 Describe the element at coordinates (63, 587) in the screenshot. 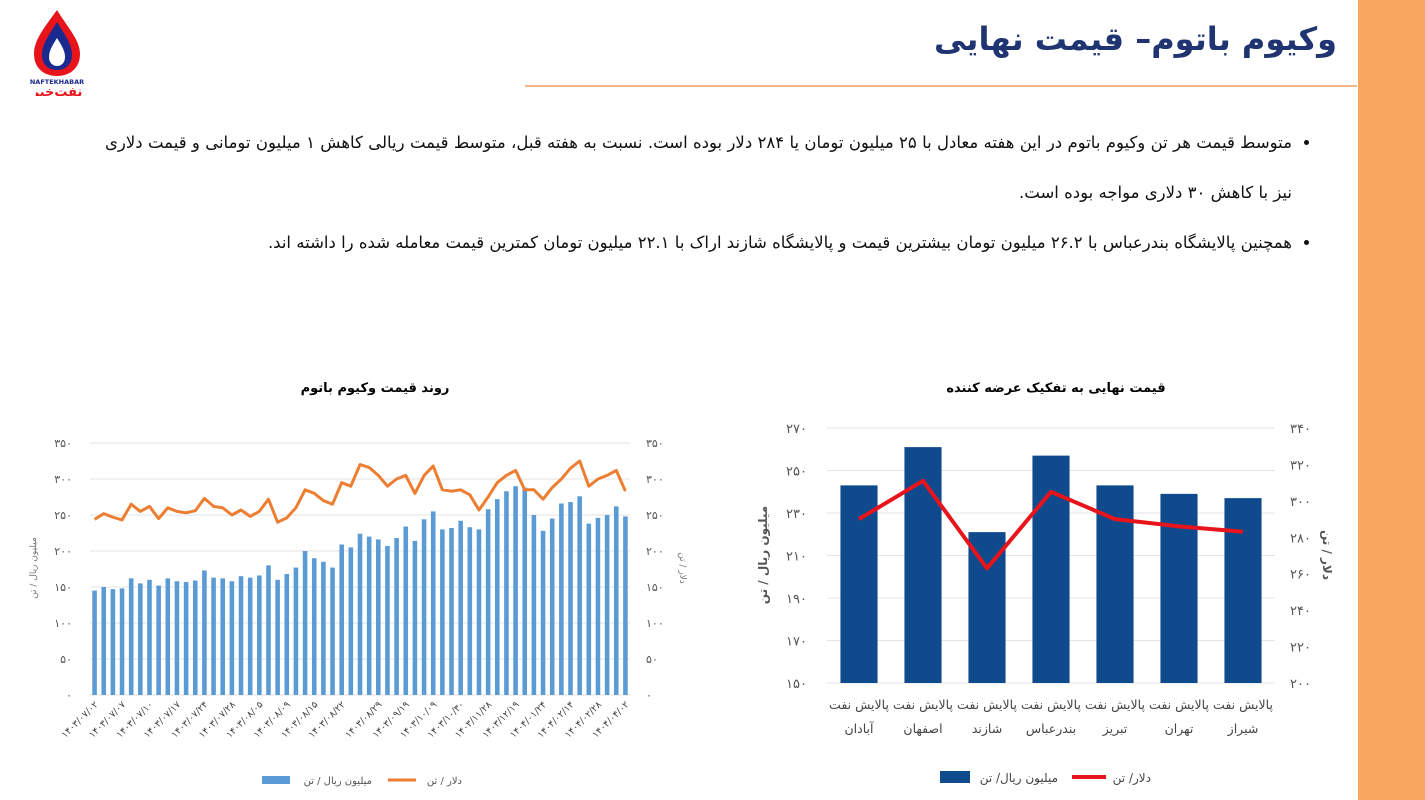

I see `y-tick-label: ۱۵۰` at that location.